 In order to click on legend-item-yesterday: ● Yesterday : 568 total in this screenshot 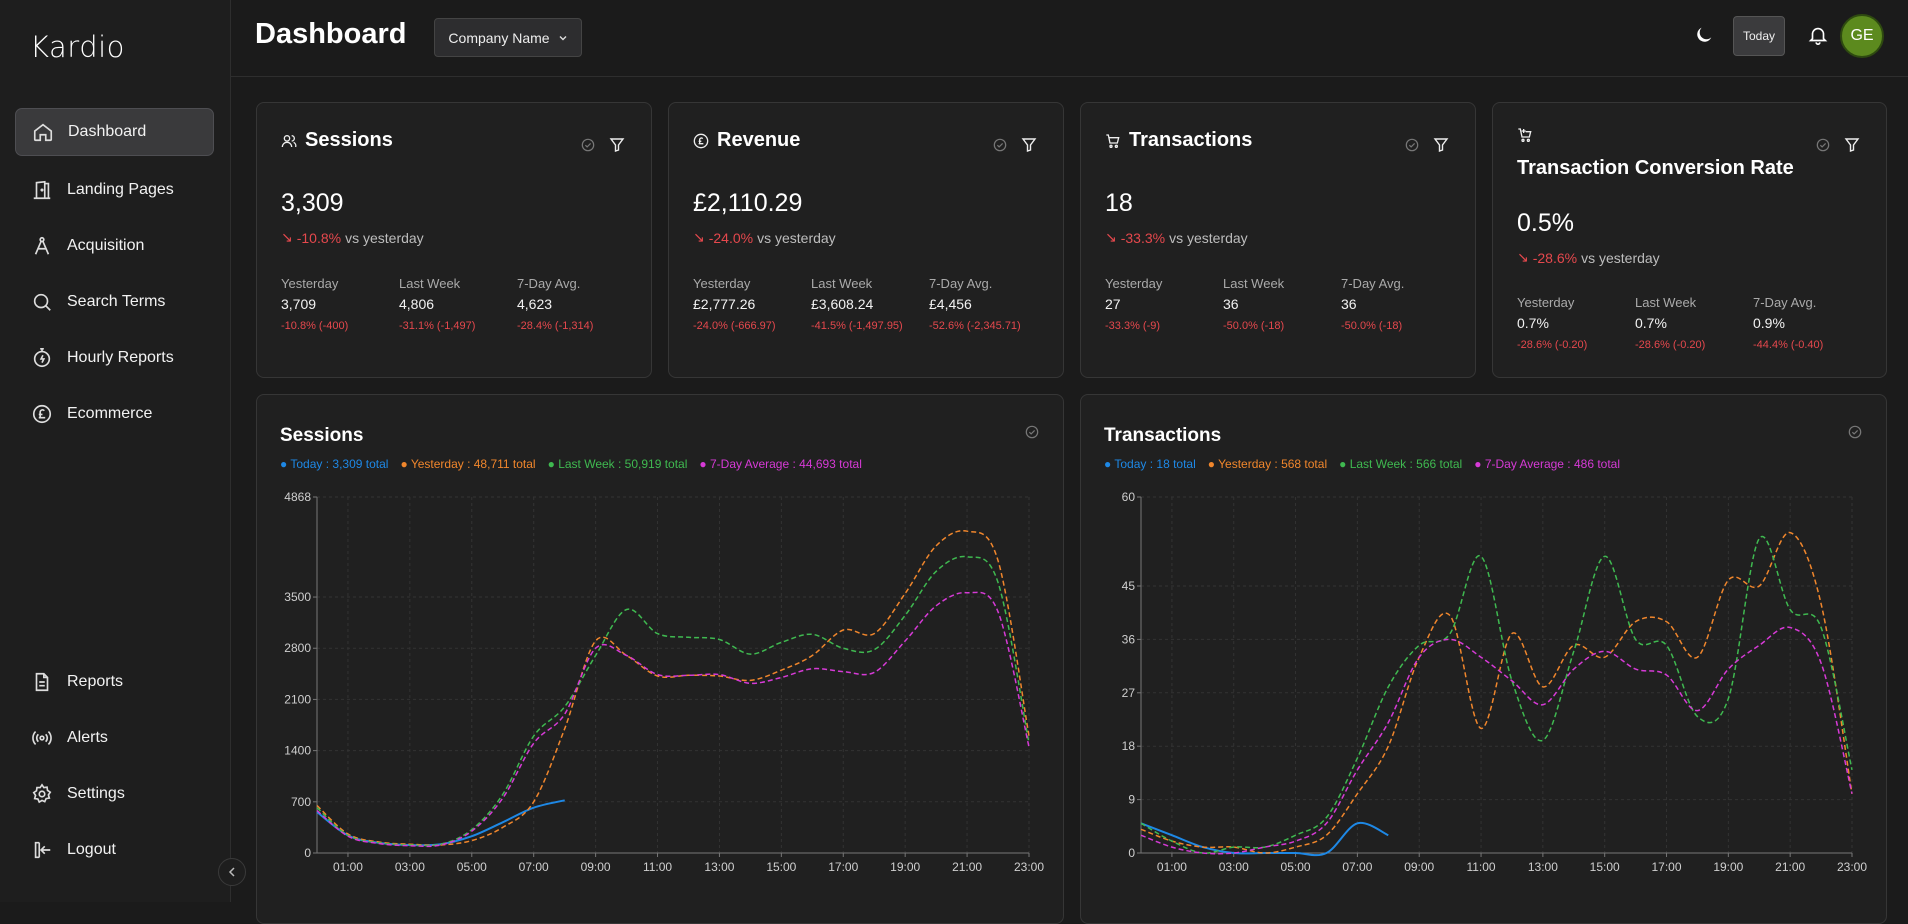, I will do `click(1267, 464)`.